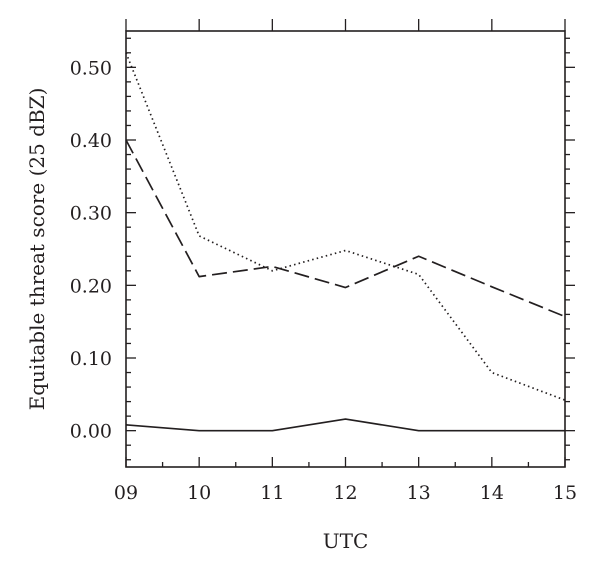 The image size is (600, 577). What do you see at coordinates (492, 493) in the screenshot?
I see `x-tick-label: 14` at bounding box center [492, 493].